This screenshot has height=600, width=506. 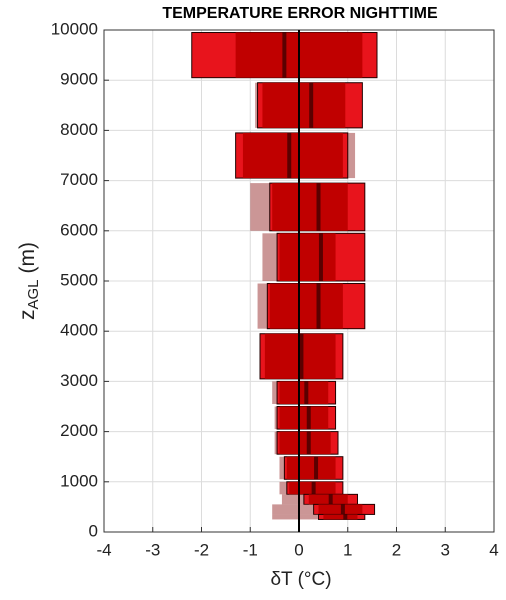 I want to click on y-label-sub: AGL, so click(x=33, y=294).